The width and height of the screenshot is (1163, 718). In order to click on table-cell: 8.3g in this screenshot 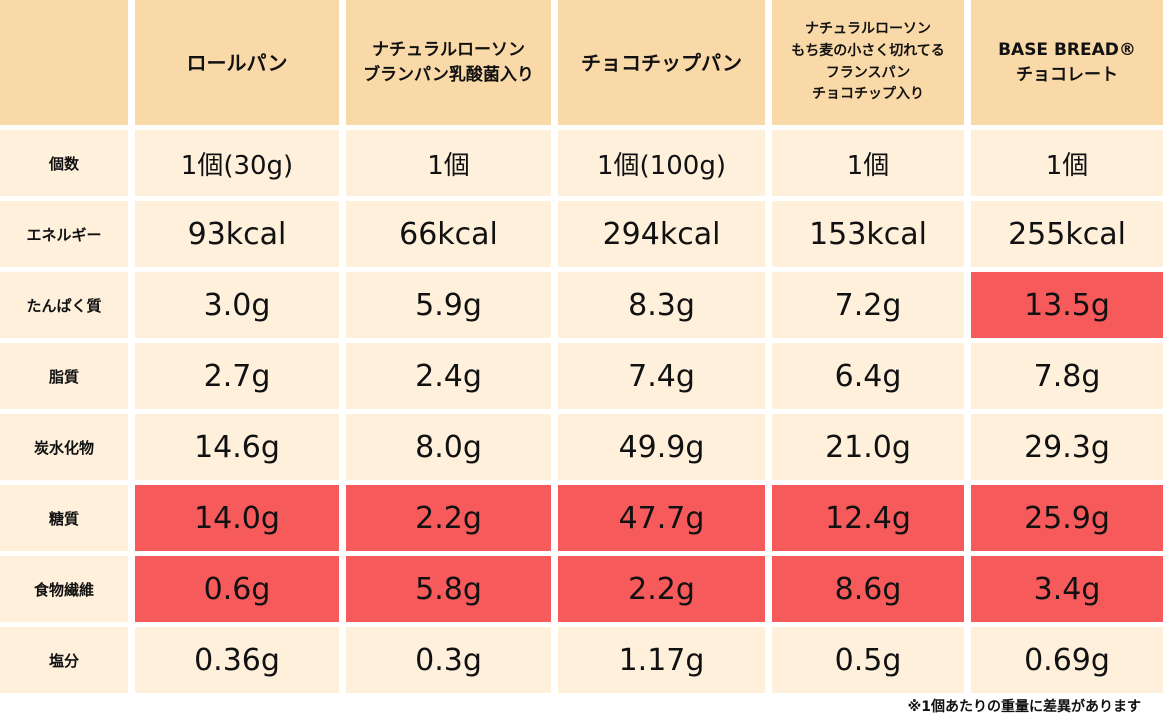, I will do `click(661, 305)`.